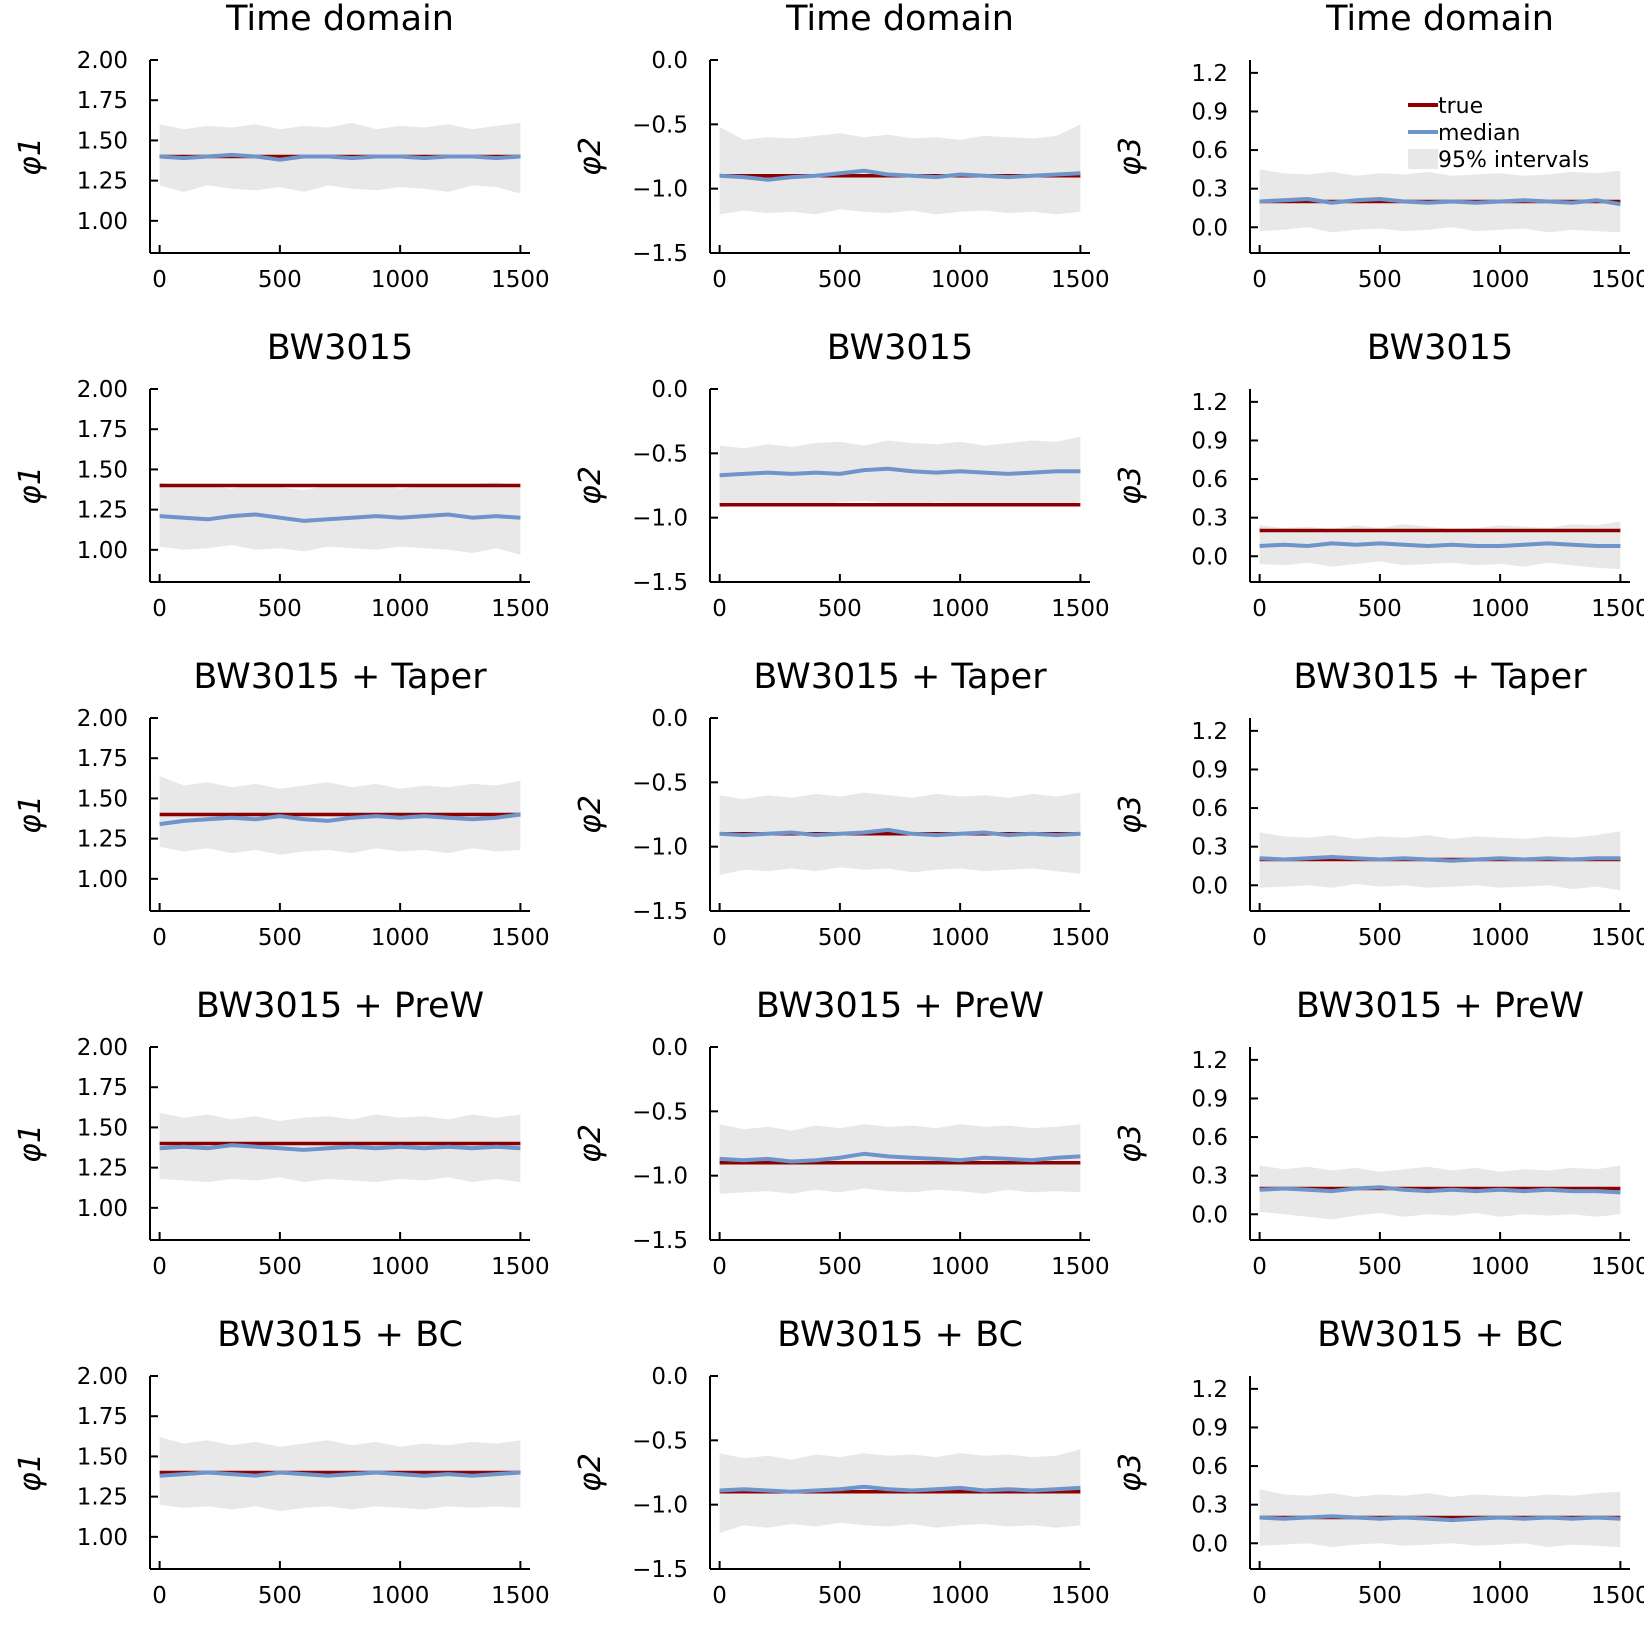  I want to click on panel-1-3: Time domain φ3 0.0 0.3 0.6 0.9 1.2 0 500 1000 1500, so click(1378, 146).